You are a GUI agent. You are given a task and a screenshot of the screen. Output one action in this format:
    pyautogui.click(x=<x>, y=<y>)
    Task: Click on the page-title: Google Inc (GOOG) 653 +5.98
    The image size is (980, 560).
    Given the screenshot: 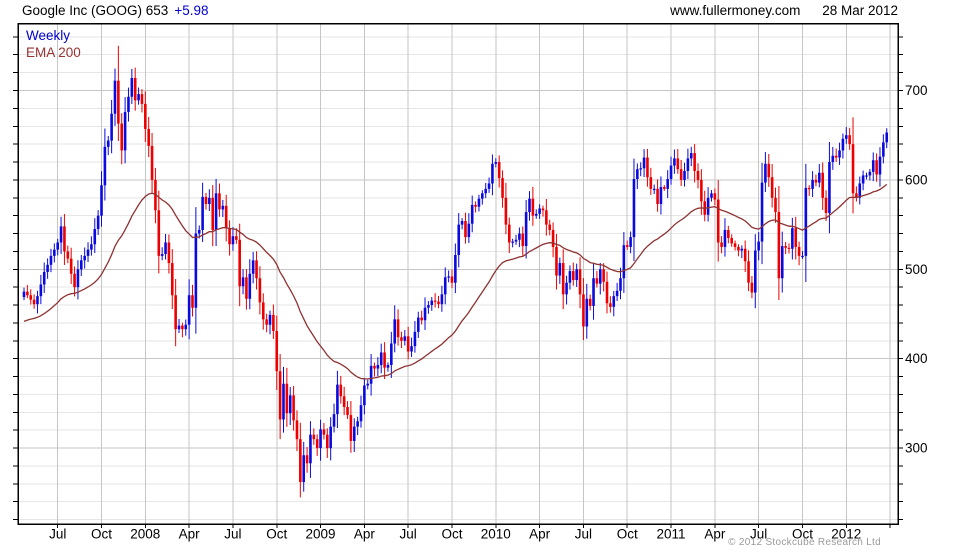 What is the action you would take?
    pyautogui.click(x=115, y=10)
    